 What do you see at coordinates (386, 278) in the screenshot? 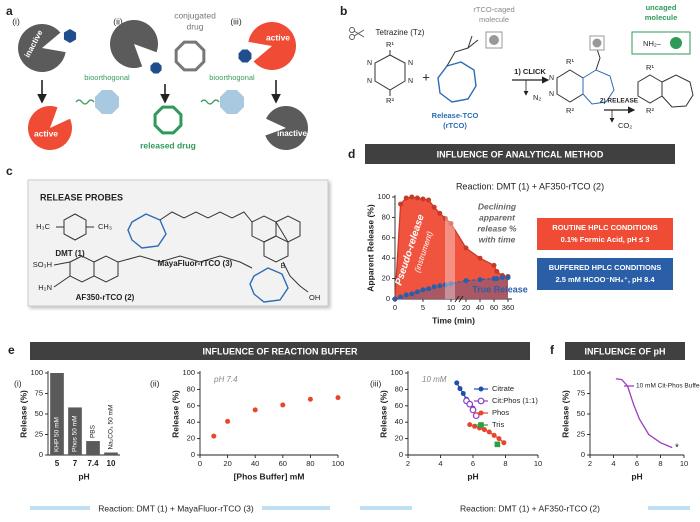
I see `y-tick-label: 20` at bounding box center [386, 278].